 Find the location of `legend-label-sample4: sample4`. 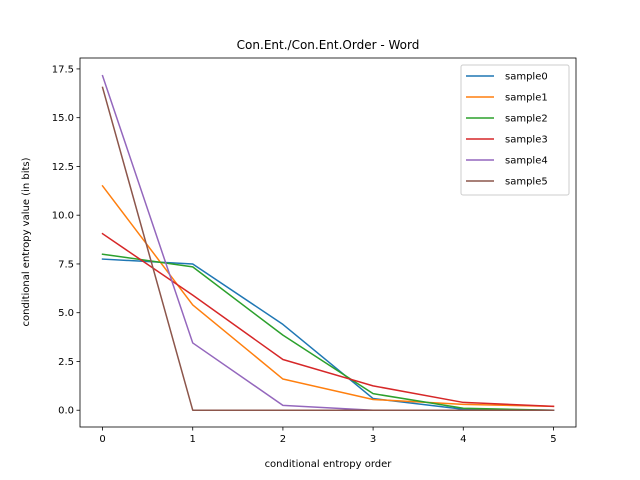

legend-label-sample4: sample4 is located at coordinates (526, 161).